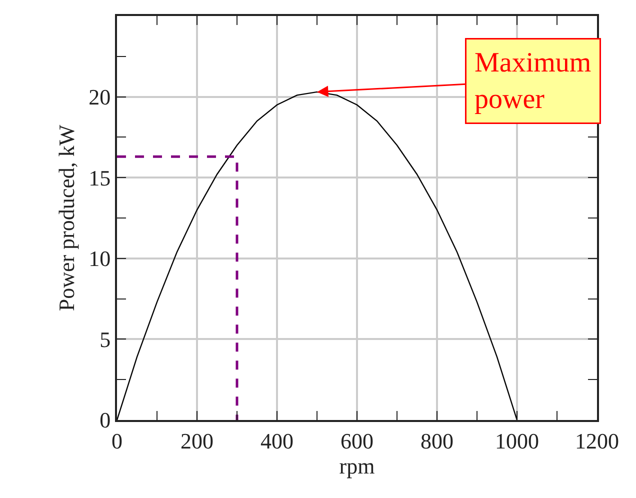 The width and height of the screenshot is (636, 498). Describe the element at coordinates (597, 441) in the screenshot. I see `x-tick-label: 1200` at that location.